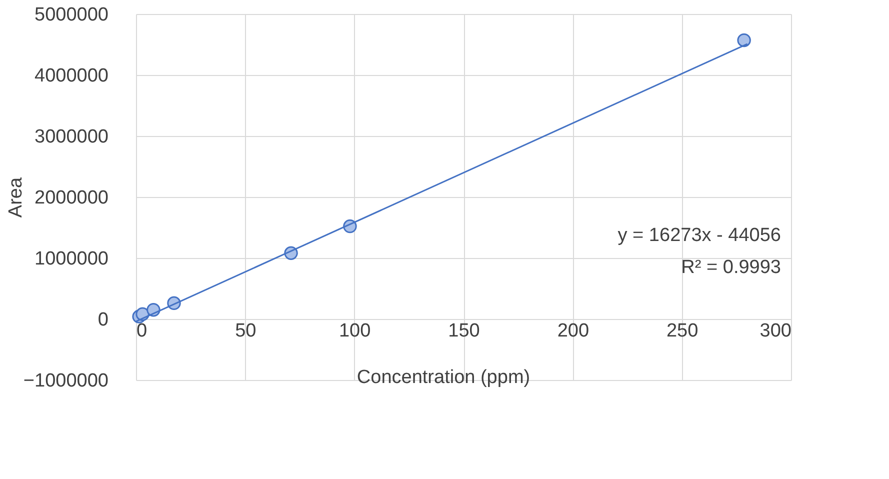 Image resolution: width=889 pixels, height=479 pixels. Describe the element at coordinates (71, 137) in the screenshot. I see `y-tick-label: 3000000` at that location.